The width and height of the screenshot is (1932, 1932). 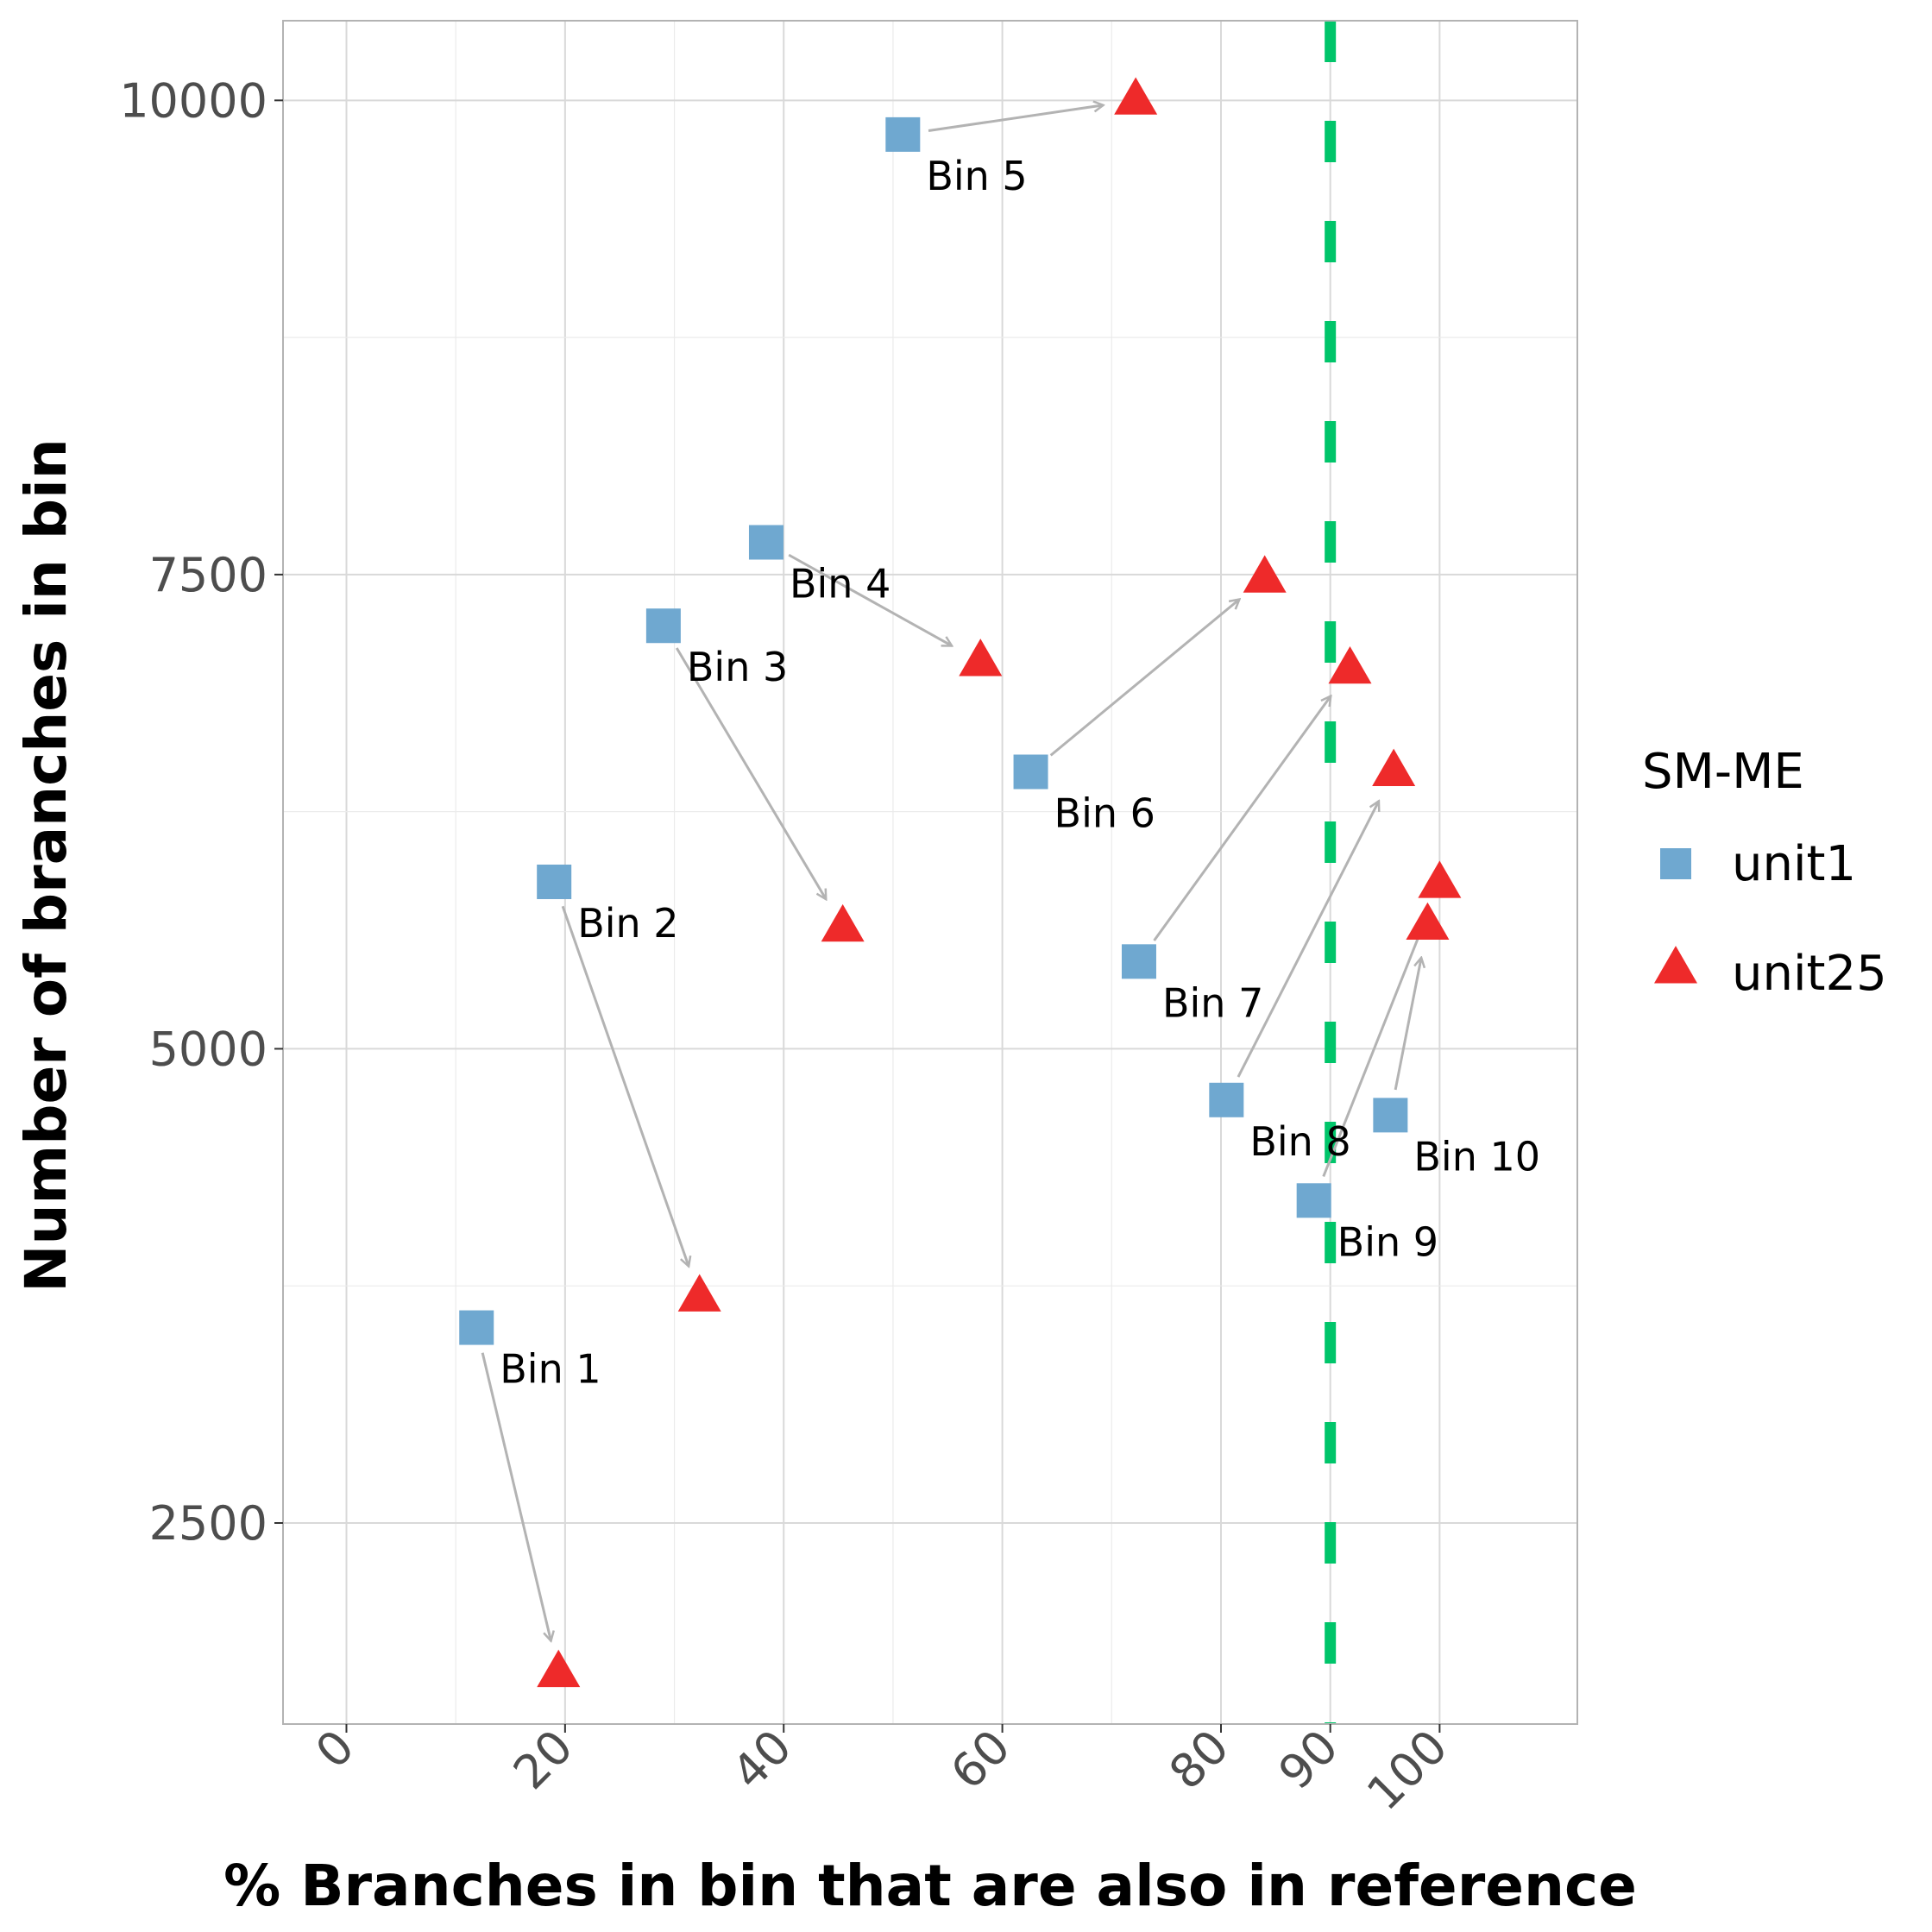 What do you see at coordinates (737, 667) in the screenshot?
I see `point-label-bin-3: Bin 3` at bounding box center [737, 667].